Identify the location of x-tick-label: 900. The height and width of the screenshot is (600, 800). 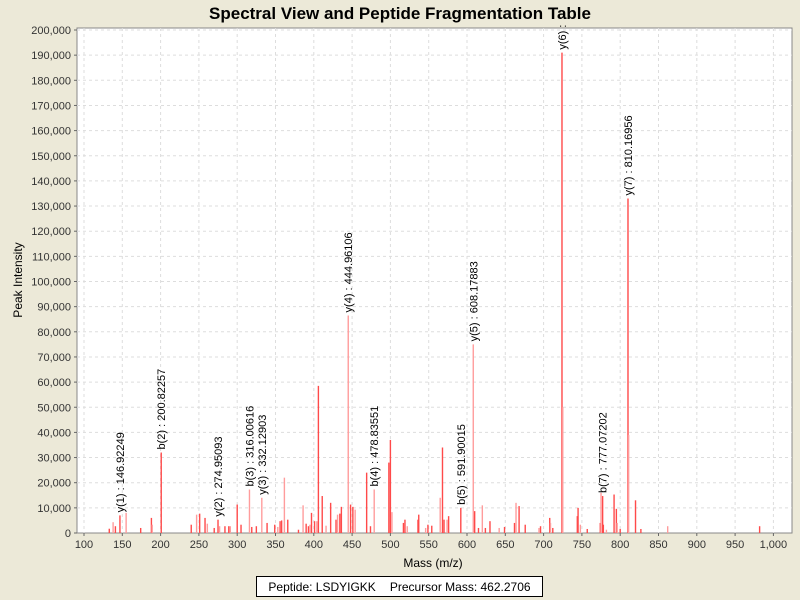
(697, 545).